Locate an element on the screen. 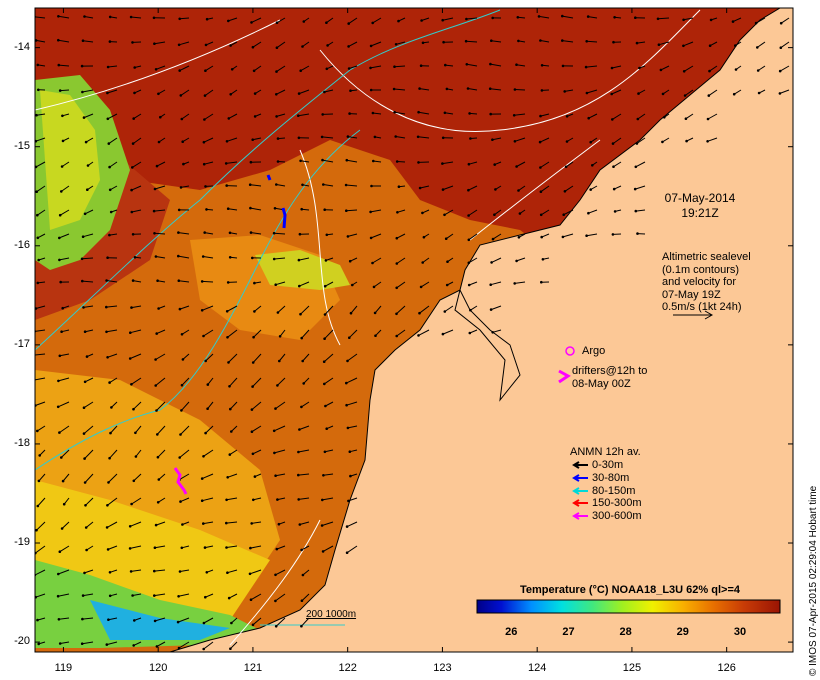  drifters-label: drifters@12h to 08-May 00Z is located at coordinates (609, 377).